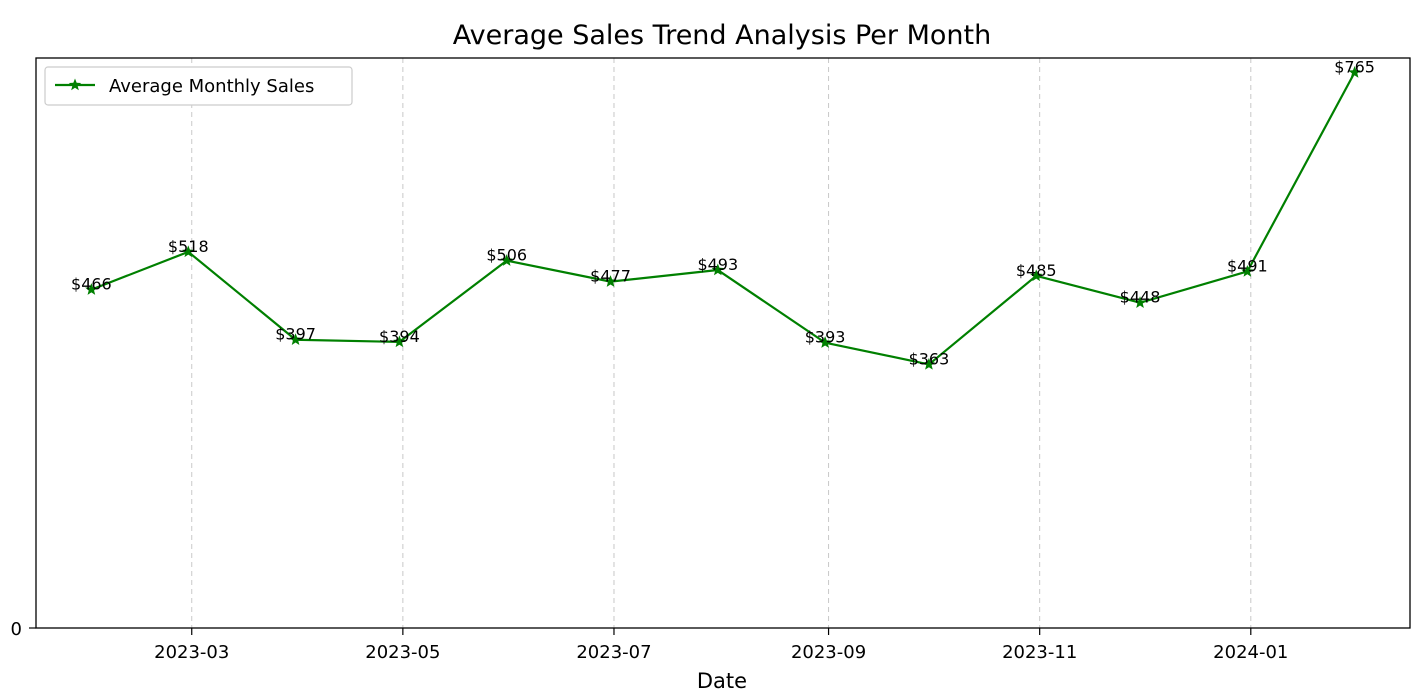 The width and height of the screenshot is (1426, 694). I want to click on legend: Average Monthly Sales, so click(198, 86).